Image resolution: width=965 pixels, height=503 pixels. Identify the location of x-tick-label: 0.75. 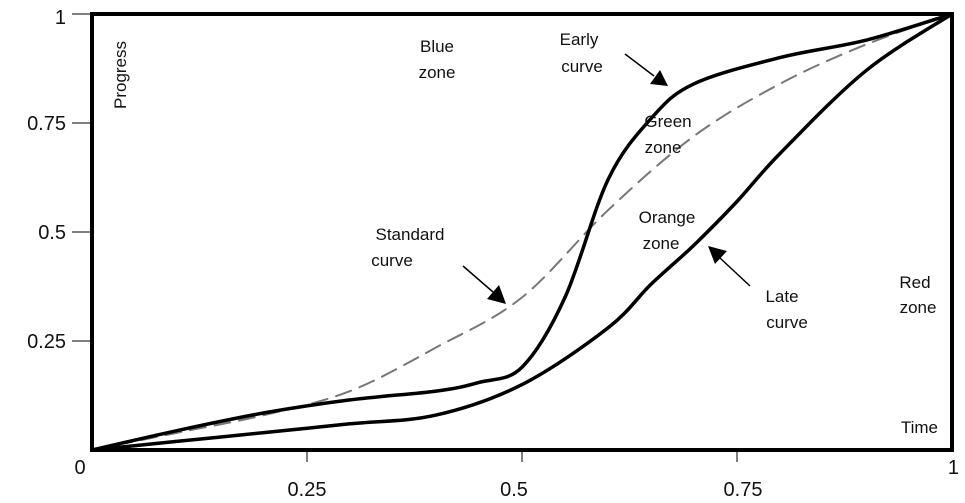
(743, 490).